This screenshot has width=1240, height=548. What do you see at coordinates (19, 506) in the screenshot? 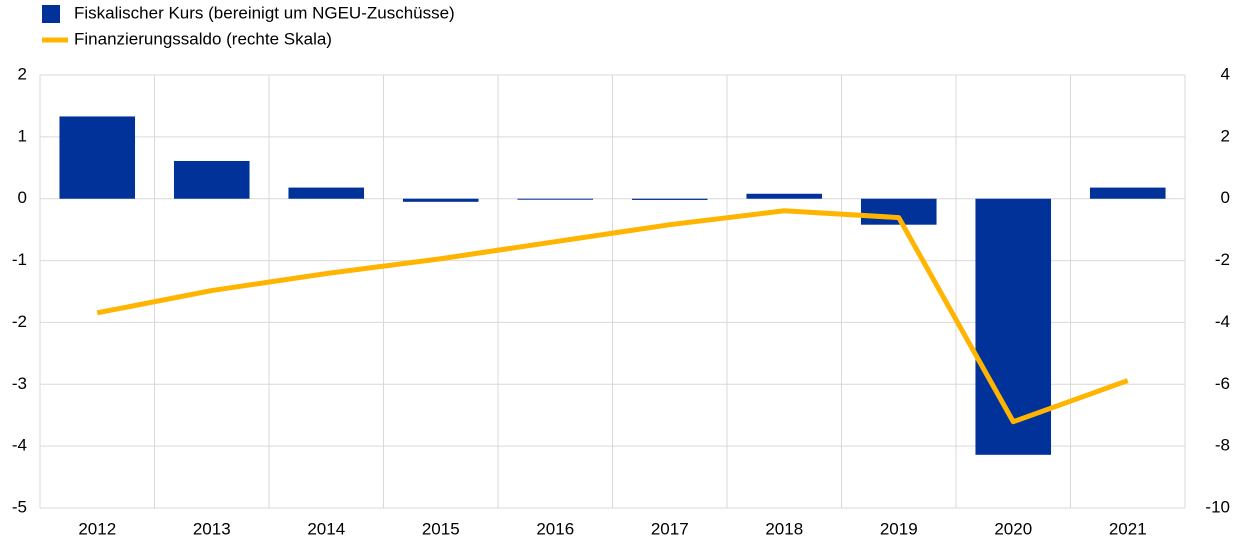
I see `y-tick-label: -5` at bounding box center [19, 506].